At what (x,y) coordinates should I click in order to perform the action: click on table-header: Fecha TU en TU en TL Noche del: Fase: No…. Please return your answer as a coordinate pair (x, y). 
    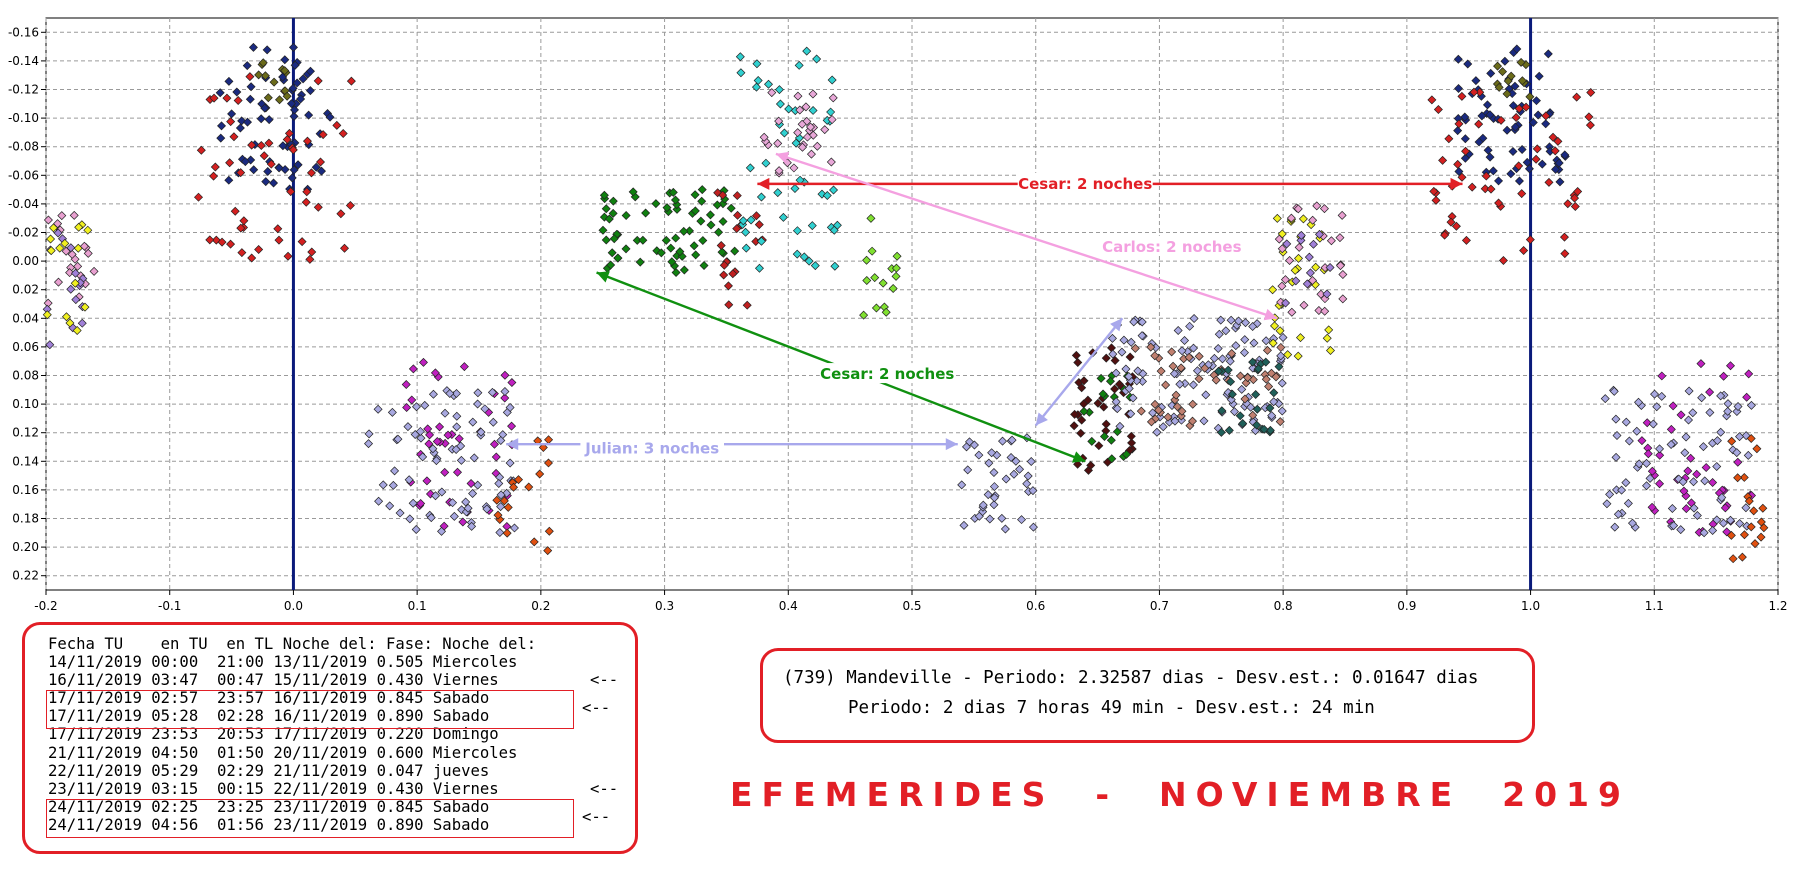
    Looking at the image, I should click on (292, 644).